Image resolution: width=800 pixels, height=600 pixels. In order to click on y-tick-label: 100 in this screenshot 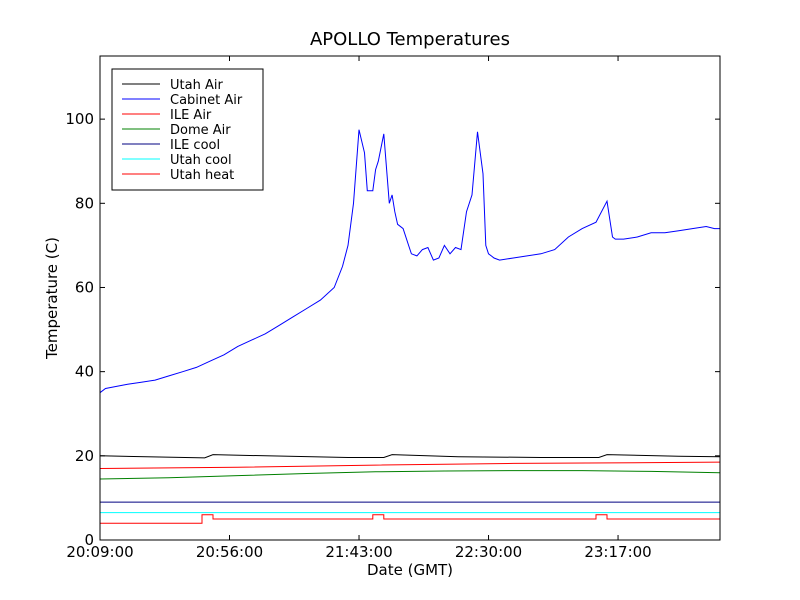, I will do `click(79, 119)`.